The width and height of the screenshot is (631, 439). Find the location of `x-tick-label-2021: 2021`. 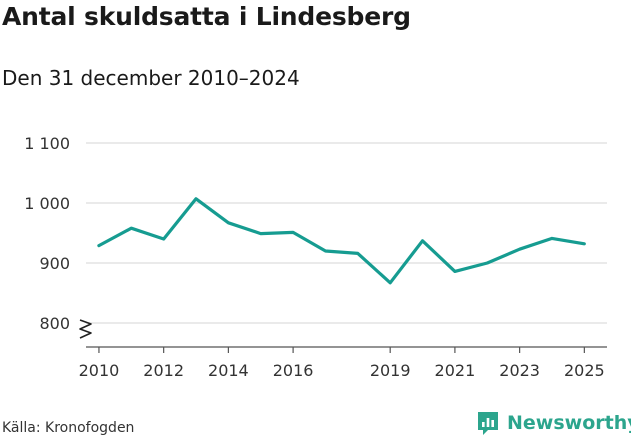

x-tick-label-2021: 2021 is located at coordinates (455, 370).